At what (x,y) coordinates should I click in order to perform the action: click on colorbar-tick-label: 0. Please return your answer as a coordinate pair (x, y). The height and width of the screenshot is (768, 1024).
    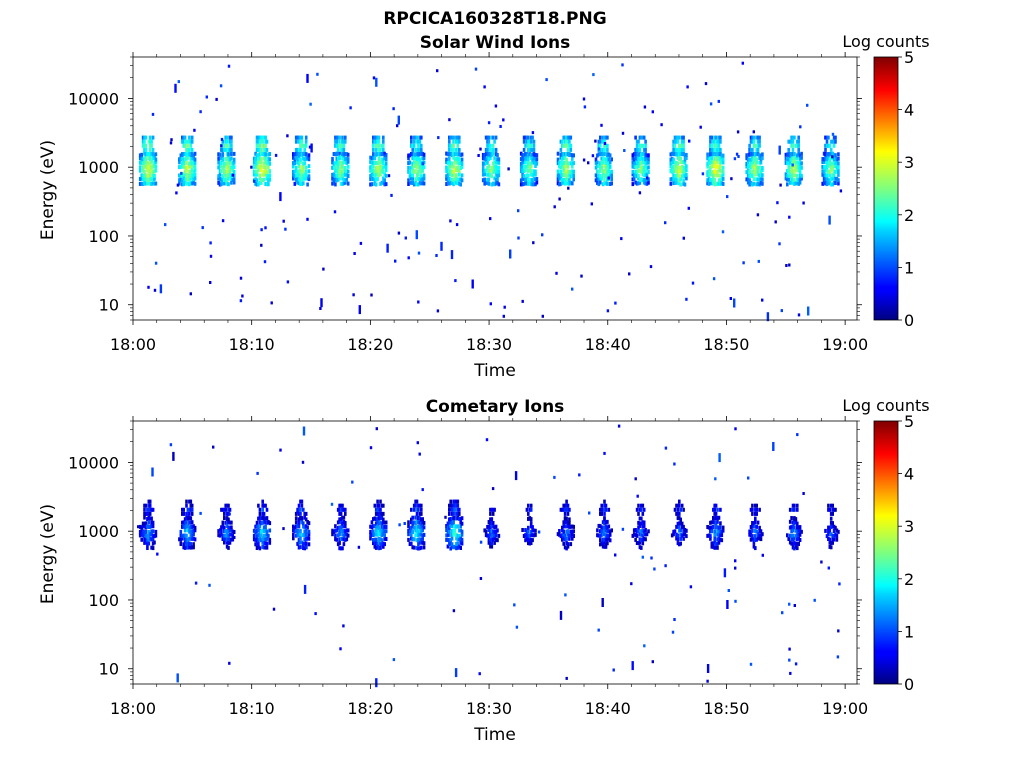
    Looking at the image, I should click on (909, 320).